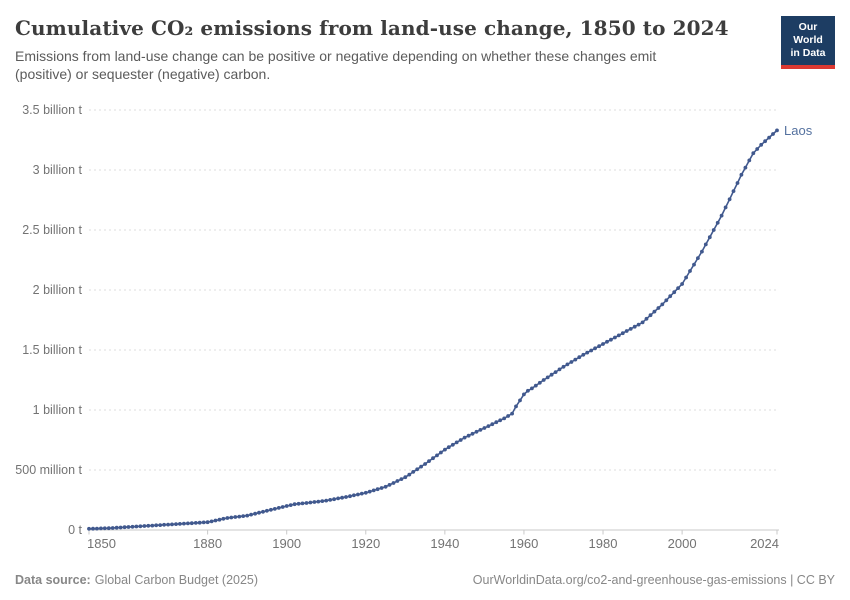 Image resolution: width=850 pixels, height=600 pixels. I want to click on y-tick-label: 3.5 billion t, so click(52, 110).